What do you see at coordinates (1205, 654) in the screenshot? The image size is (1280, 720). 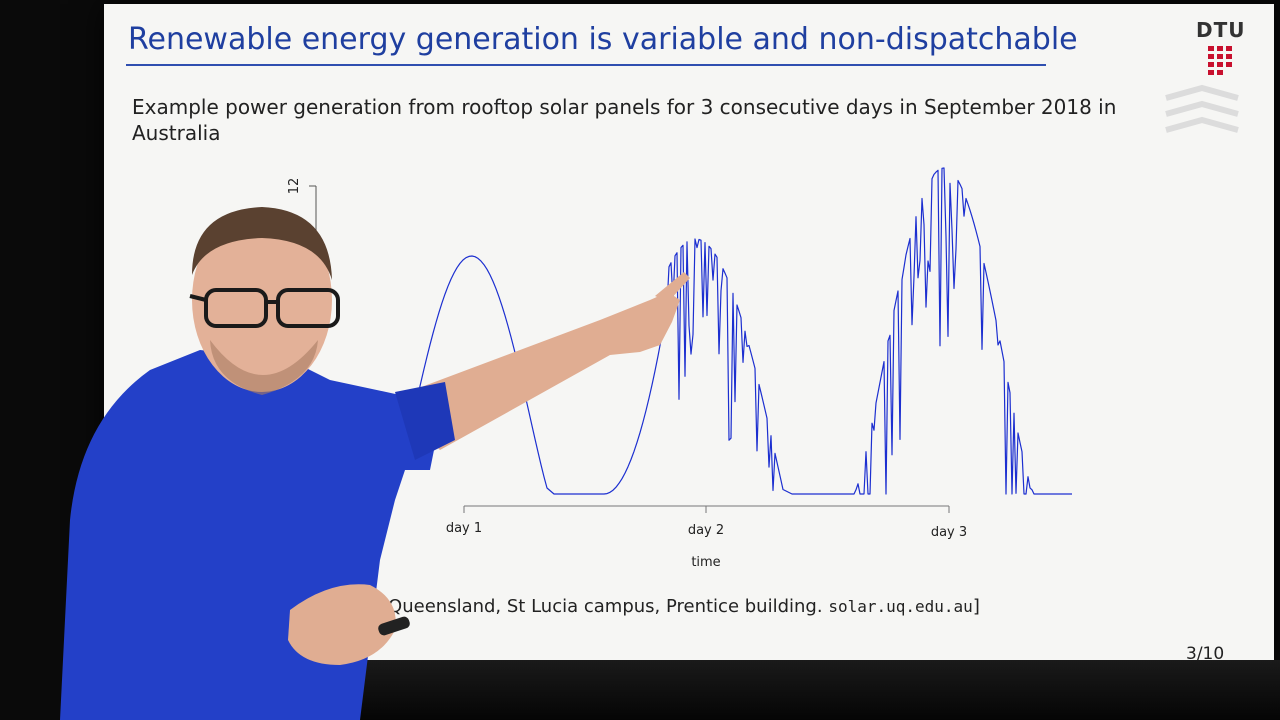 I see `page-number: 3/10` at bounding box center [1205, 654].